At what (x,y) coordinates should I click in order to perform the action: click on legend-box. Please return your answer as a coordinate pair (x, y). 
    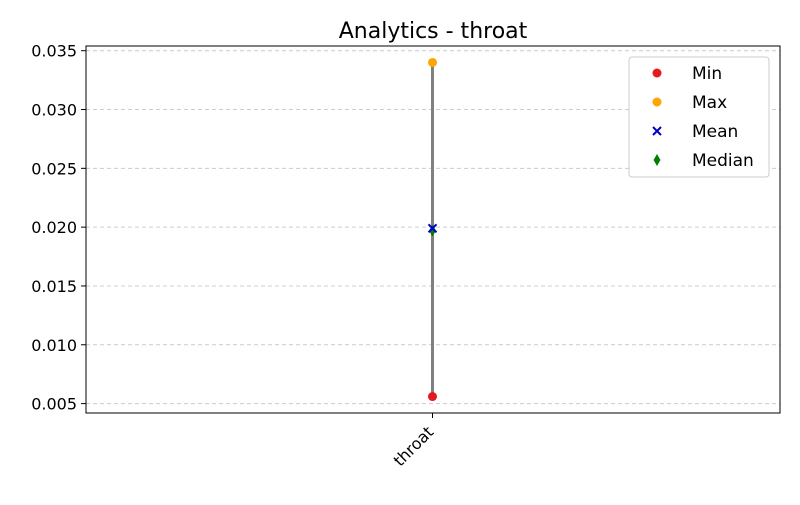
    Looking at the image, I should click on (699, 117).